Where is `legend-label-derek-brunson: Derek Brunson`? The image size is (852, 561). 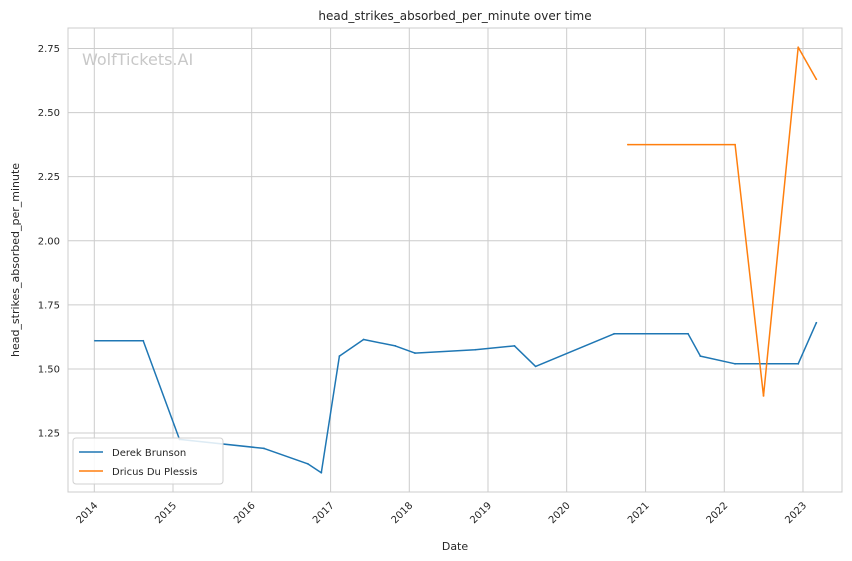 legend-label-derek-brunson: Derek Brunson is located at coordinates (149, 453).